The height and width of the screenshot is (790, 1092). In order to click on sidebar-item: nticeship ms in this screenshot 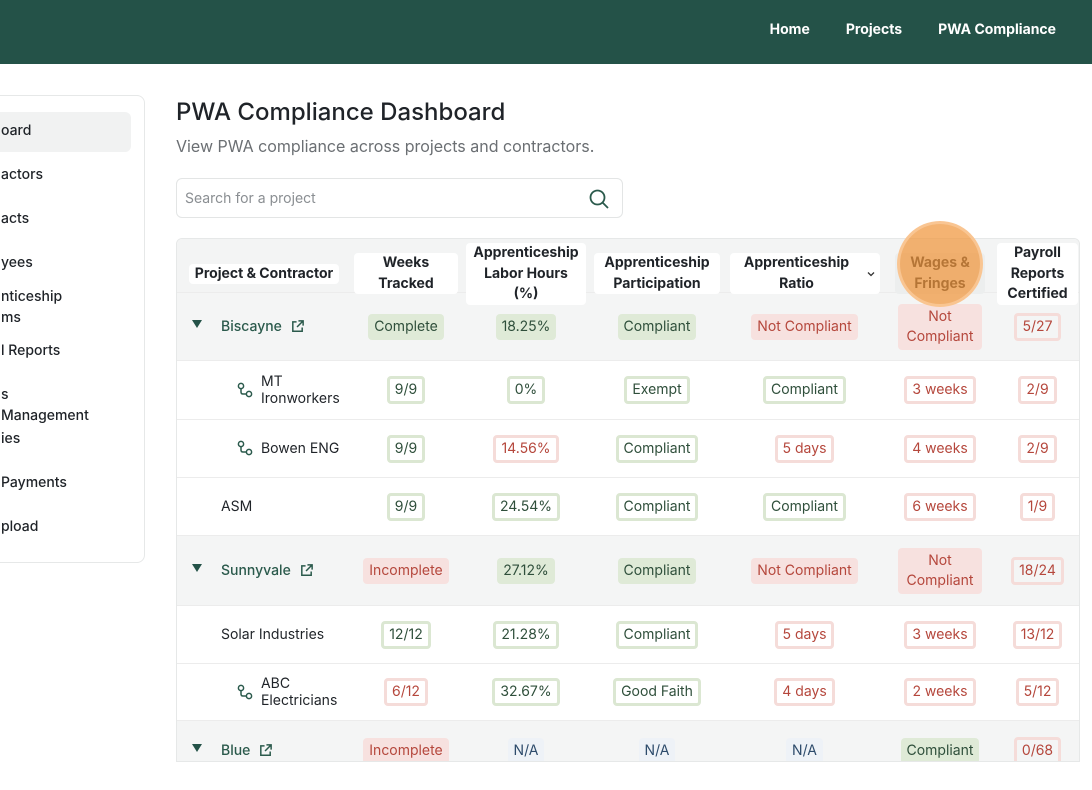, I will do `click(32, 307)`.